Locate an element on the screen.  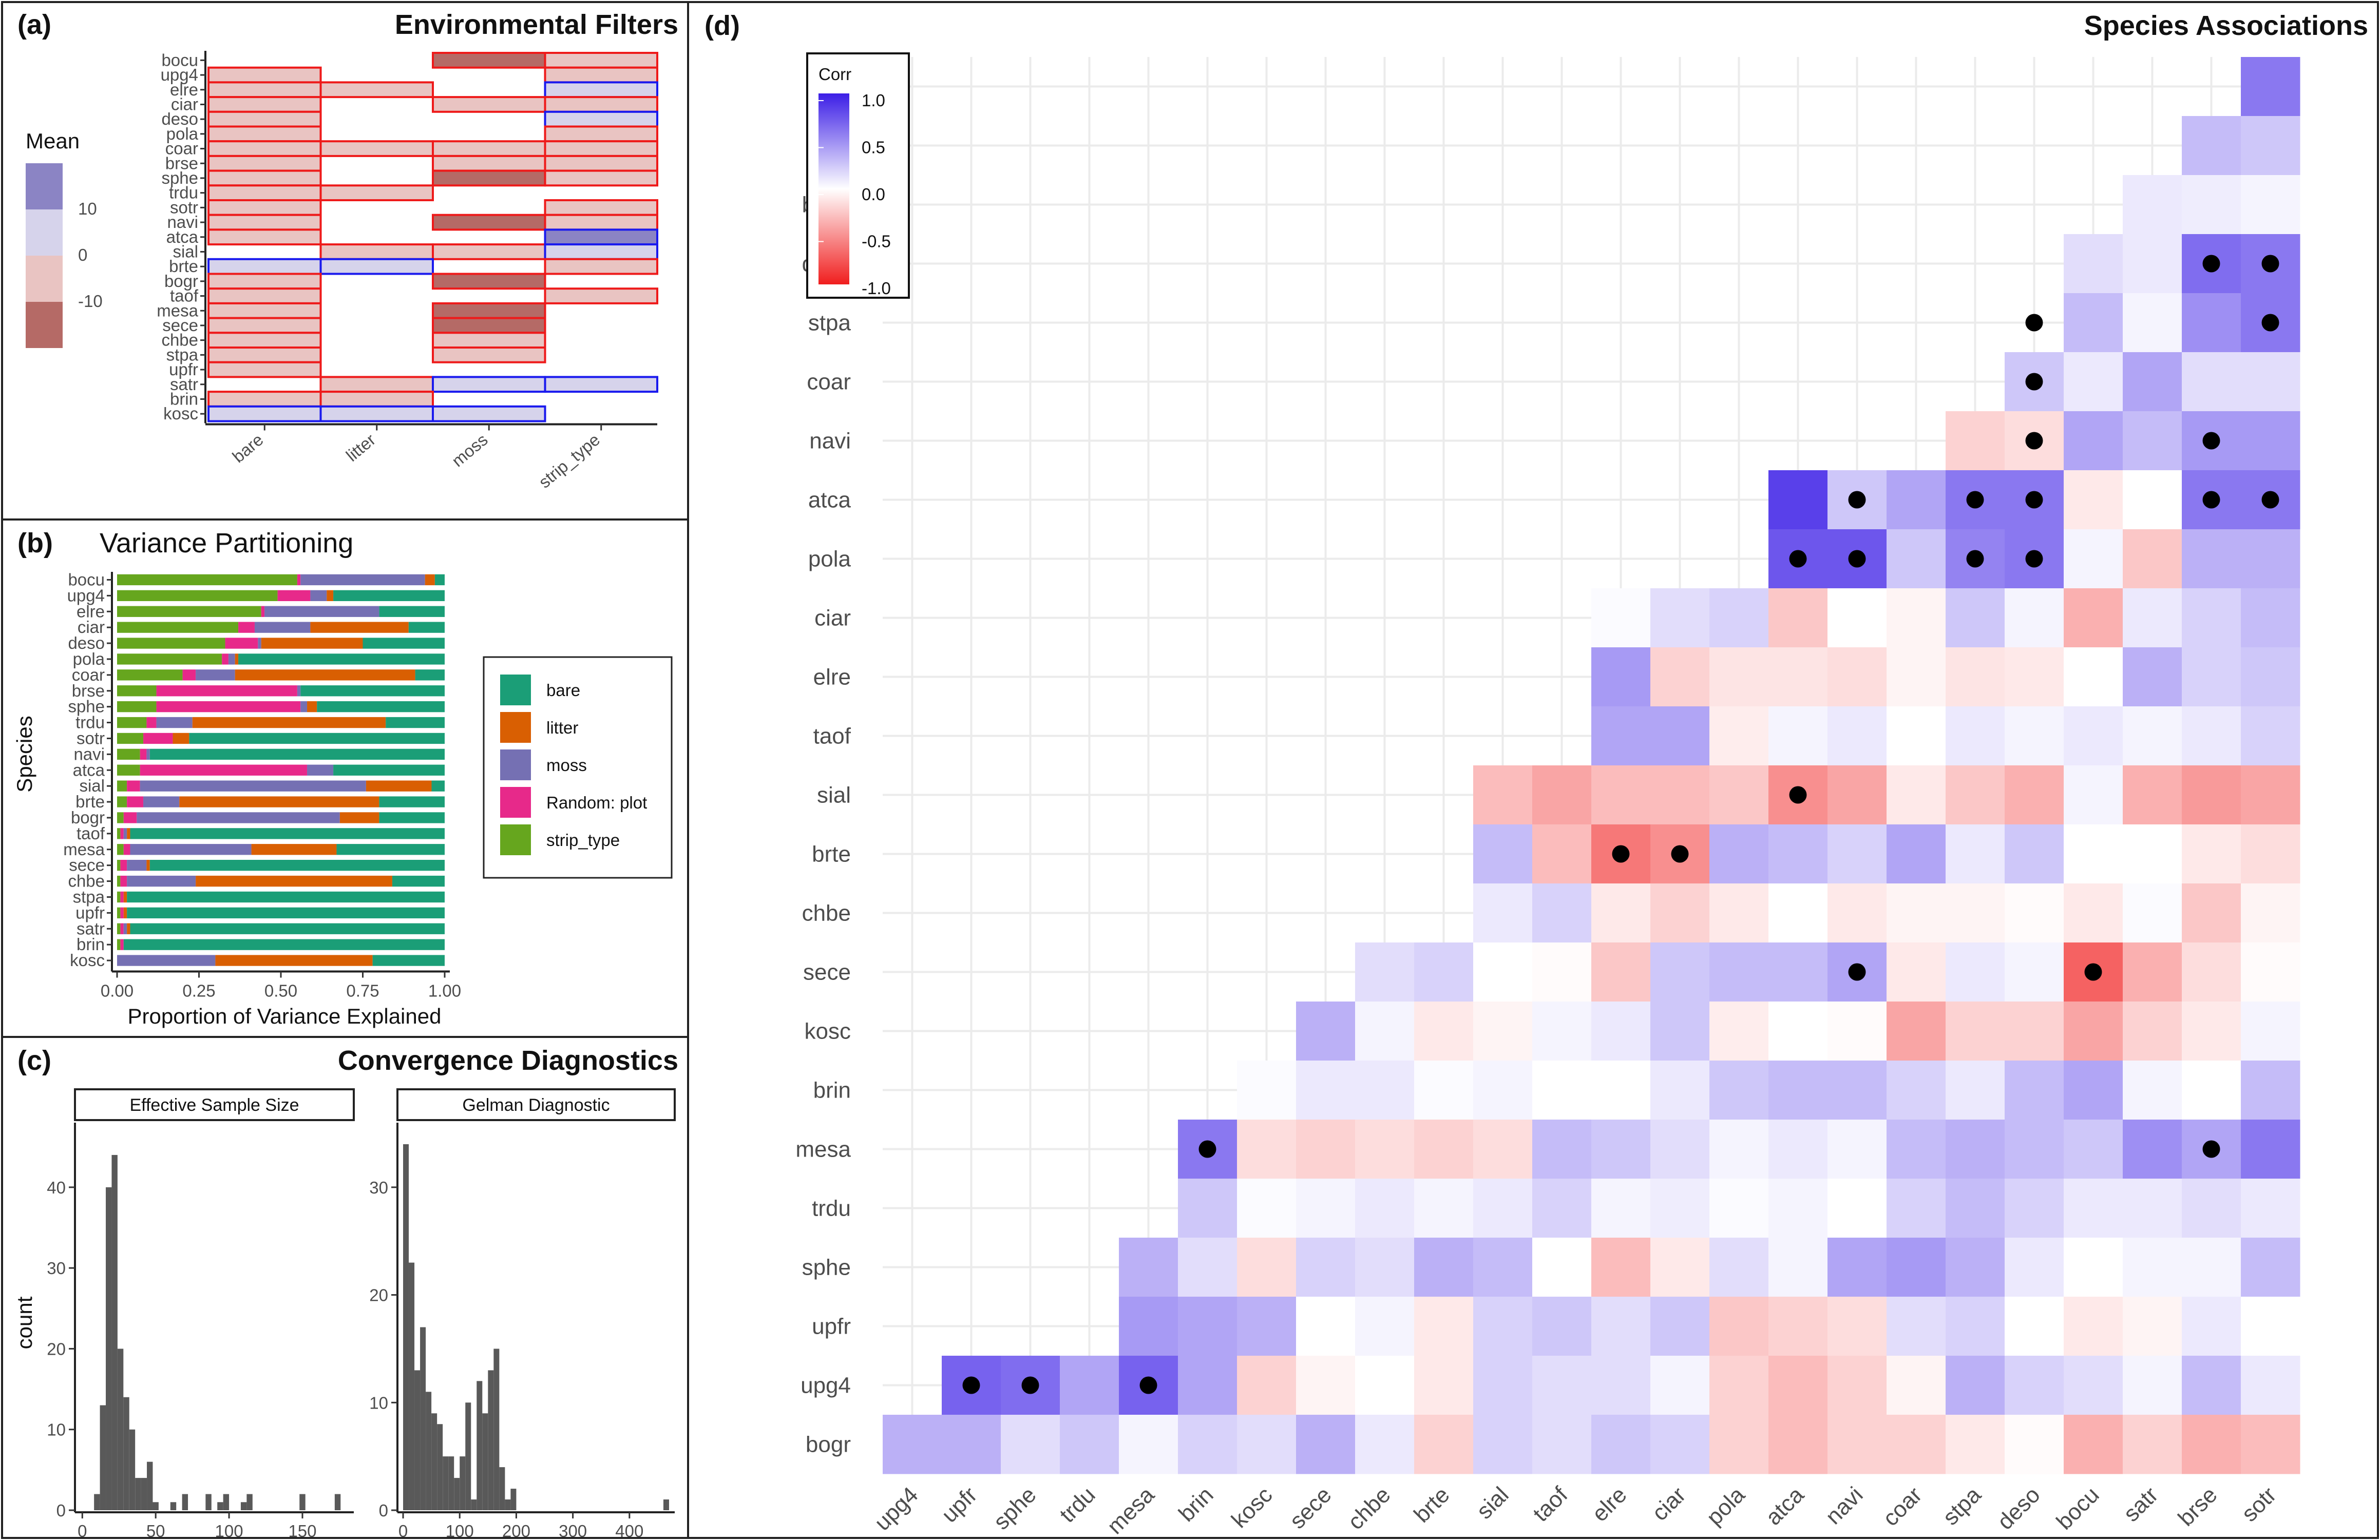
variance-bar-atca-randomplot is located at coordinates (224, 770).